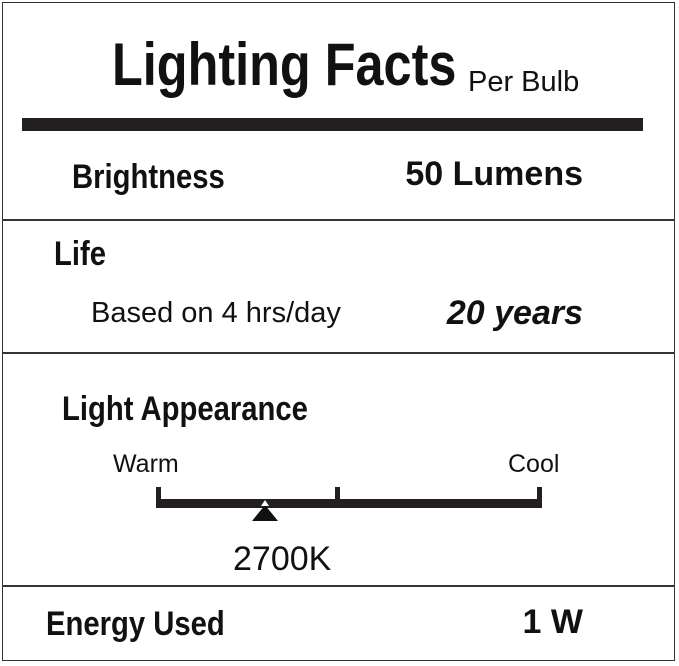 The height and width of the screenshot is (666, 679). Describe the element at coordinates (264, 513) in the screenshot. I see `temperature-marker-icon` at that location.